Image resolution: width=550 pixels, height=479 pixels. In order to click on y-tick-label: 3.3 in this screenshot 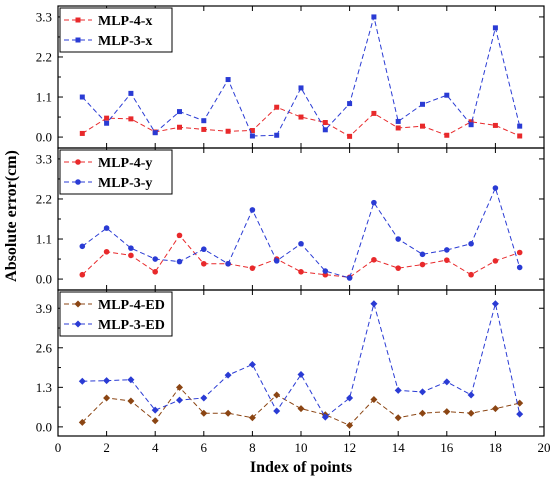, I will do `click(44, 16)`.